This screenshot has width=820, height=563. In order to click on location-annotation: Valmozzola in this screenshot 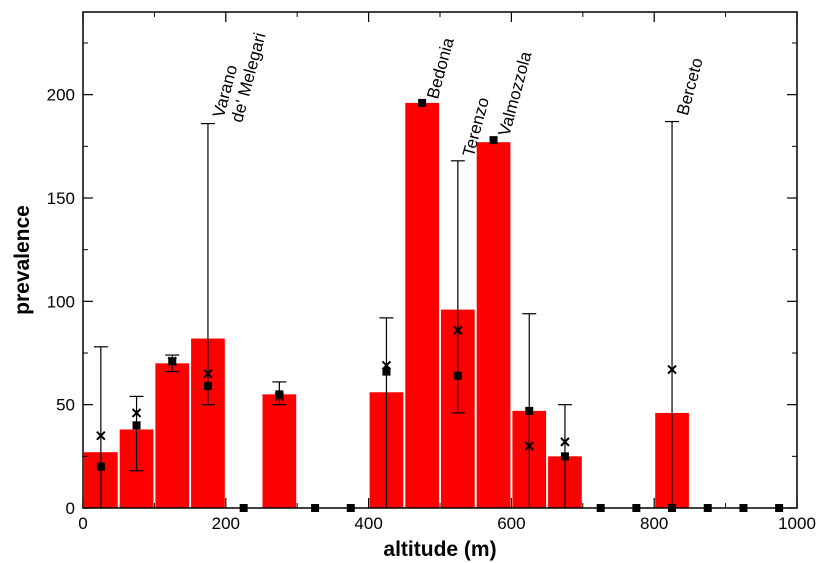, I will do `click(515, 93)`.